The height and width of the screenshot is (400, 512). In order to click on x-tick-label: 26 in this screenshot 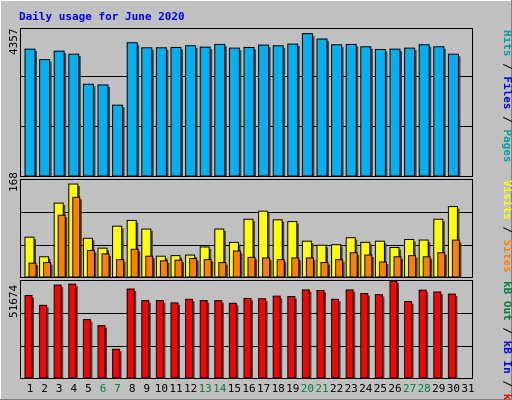, I will do `click(394, 388)`.